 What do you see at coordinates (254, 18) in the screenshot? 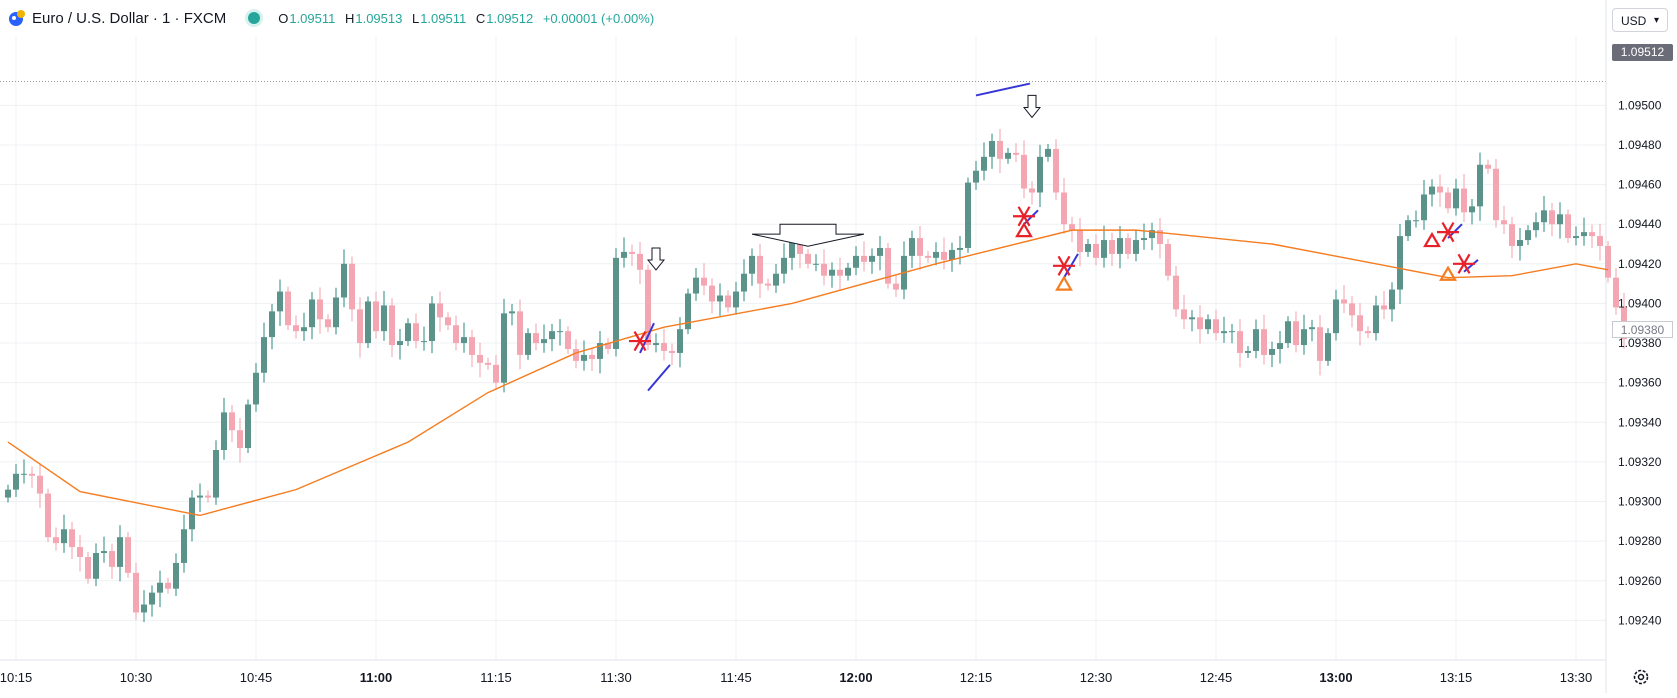
I see `live-dot-icon` at bounding box center [254, 18].